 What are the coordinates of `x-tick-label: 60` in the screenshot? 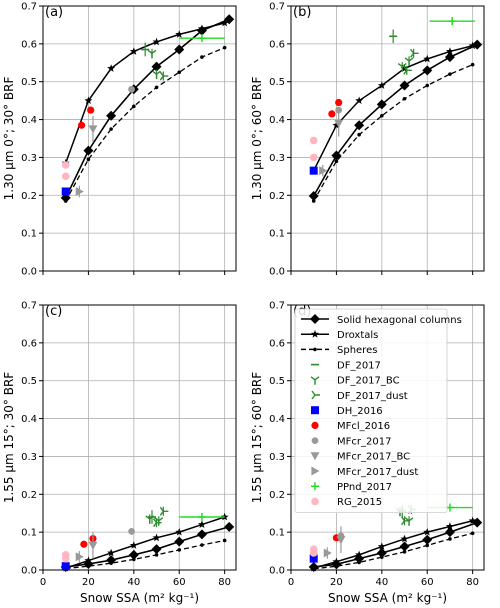 It's located at (179, 582).